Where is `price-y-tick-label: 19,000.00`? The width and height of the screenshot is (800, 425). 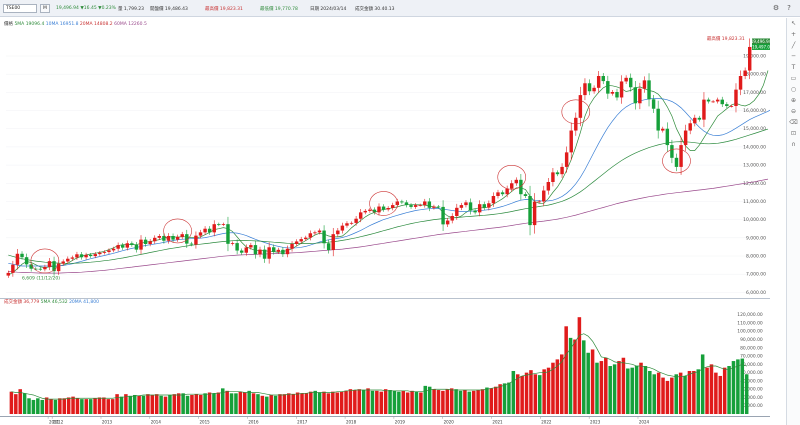 price-y-tick-label: 19,000.00 is located at coordinates (754, 57).